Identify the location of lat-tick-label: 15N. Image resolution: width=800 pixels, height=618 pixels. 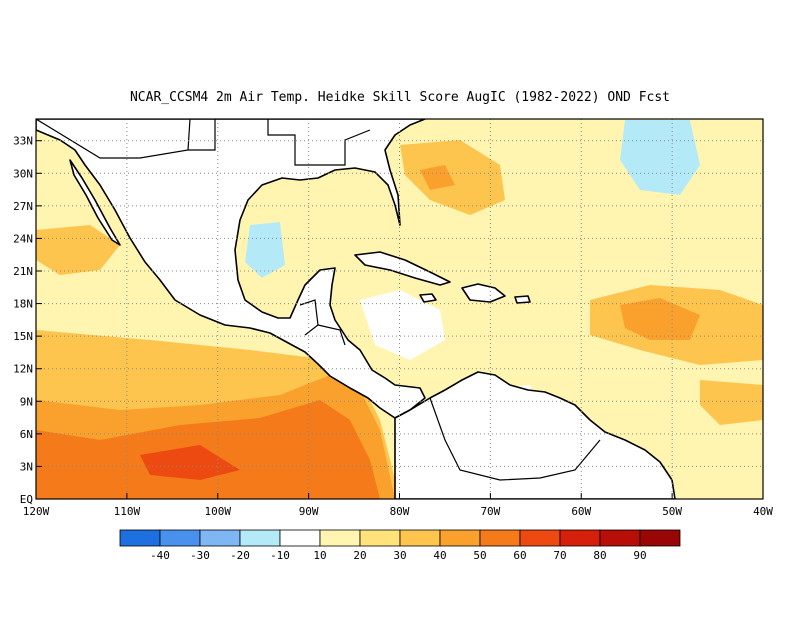
(23, 336).